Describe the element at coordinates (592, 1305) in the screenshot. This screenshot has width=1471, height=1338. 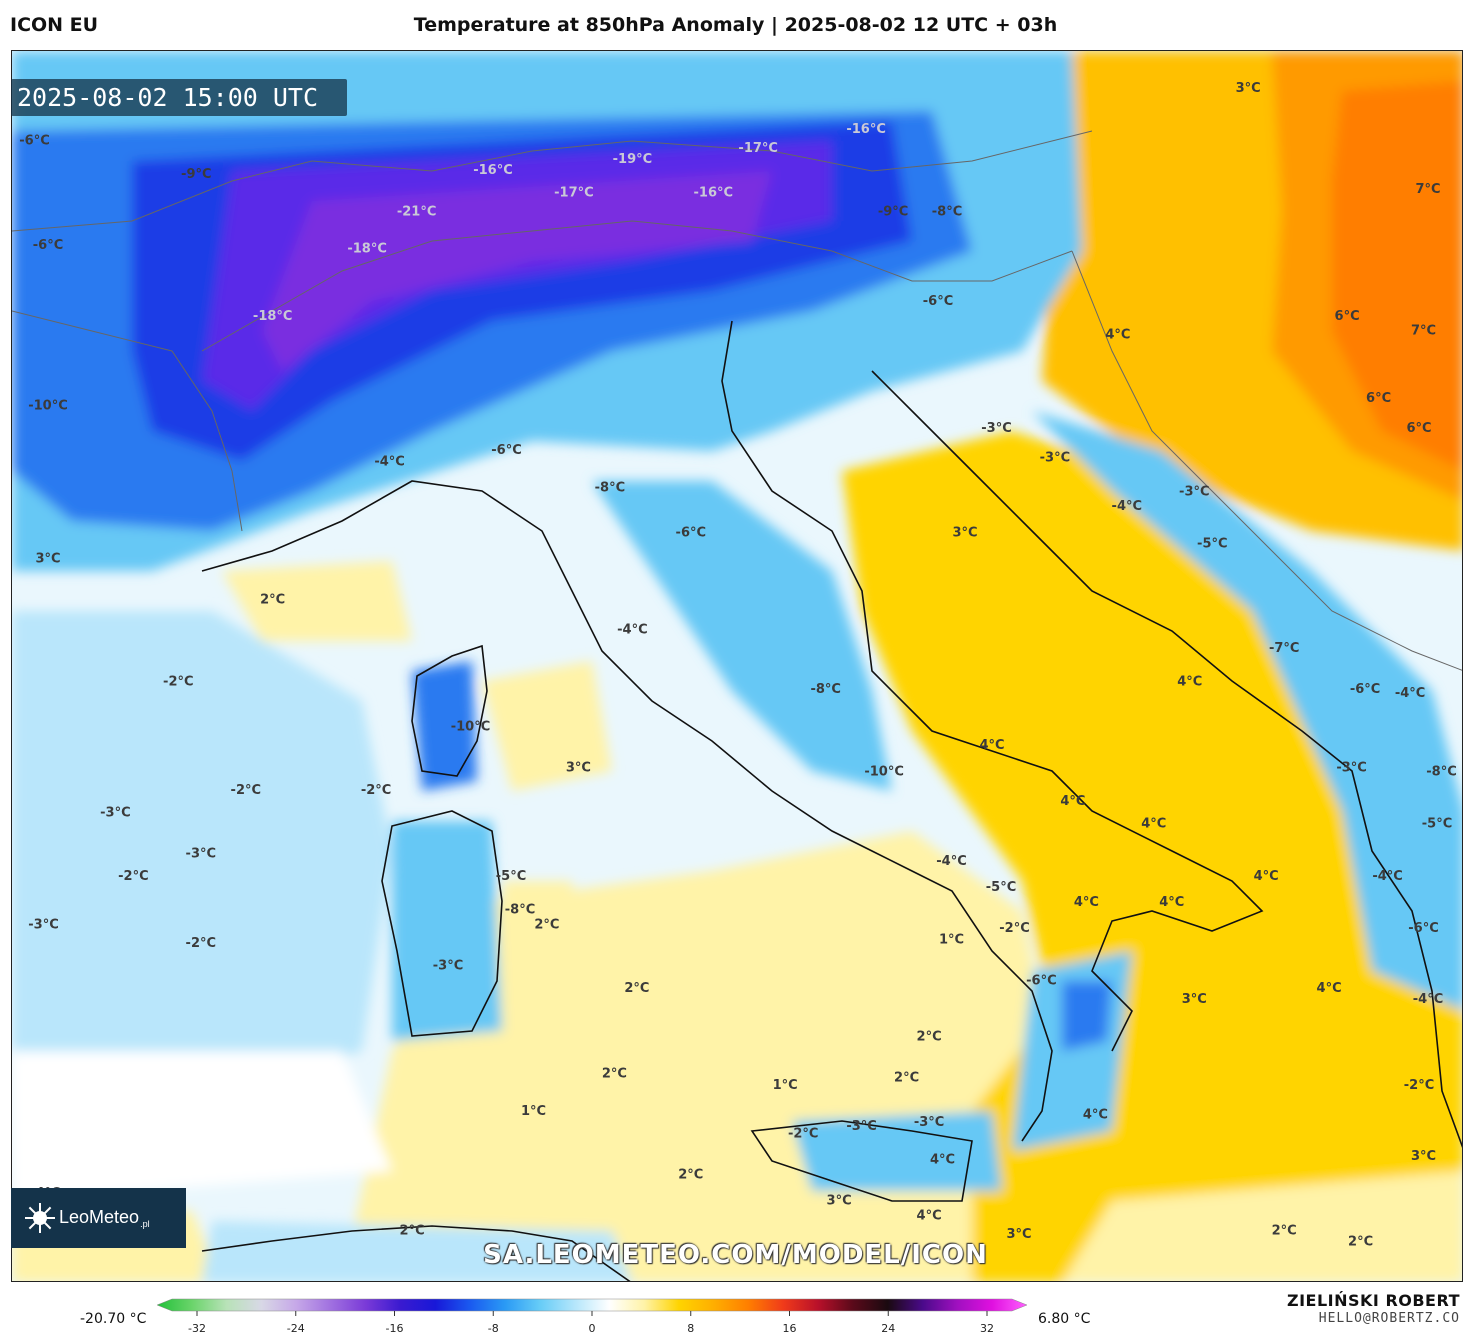
I see `colorbar-bar` at that location.